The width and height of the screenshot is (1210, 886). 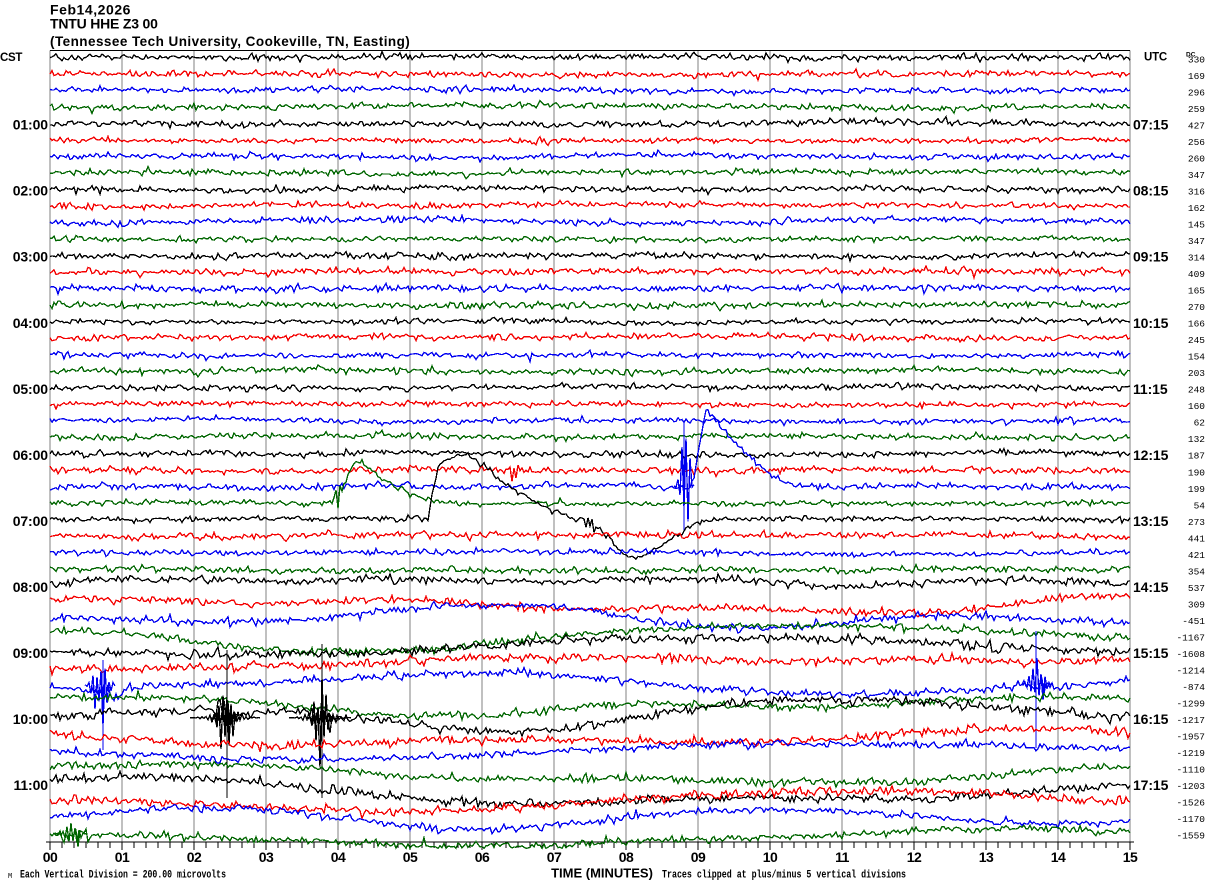 I want to click on svg-text: 02, so click(x=194, y=857).